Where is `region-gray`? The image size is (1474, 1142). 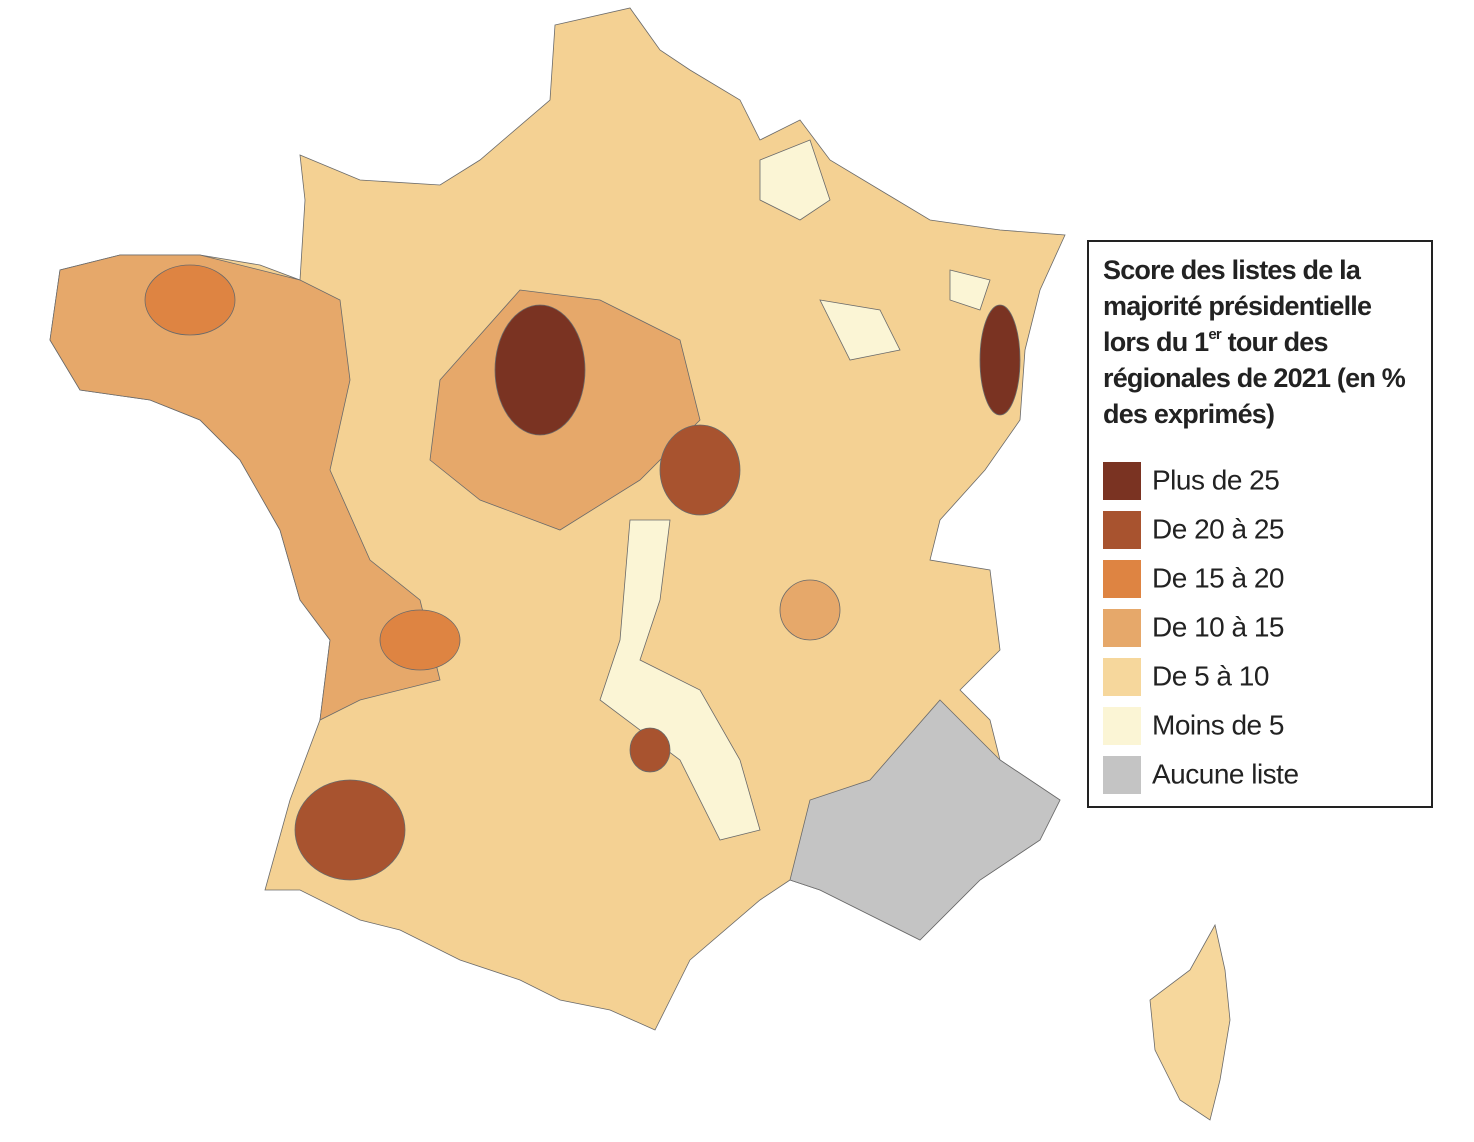 region-gray is located at coordinates (925, 820).